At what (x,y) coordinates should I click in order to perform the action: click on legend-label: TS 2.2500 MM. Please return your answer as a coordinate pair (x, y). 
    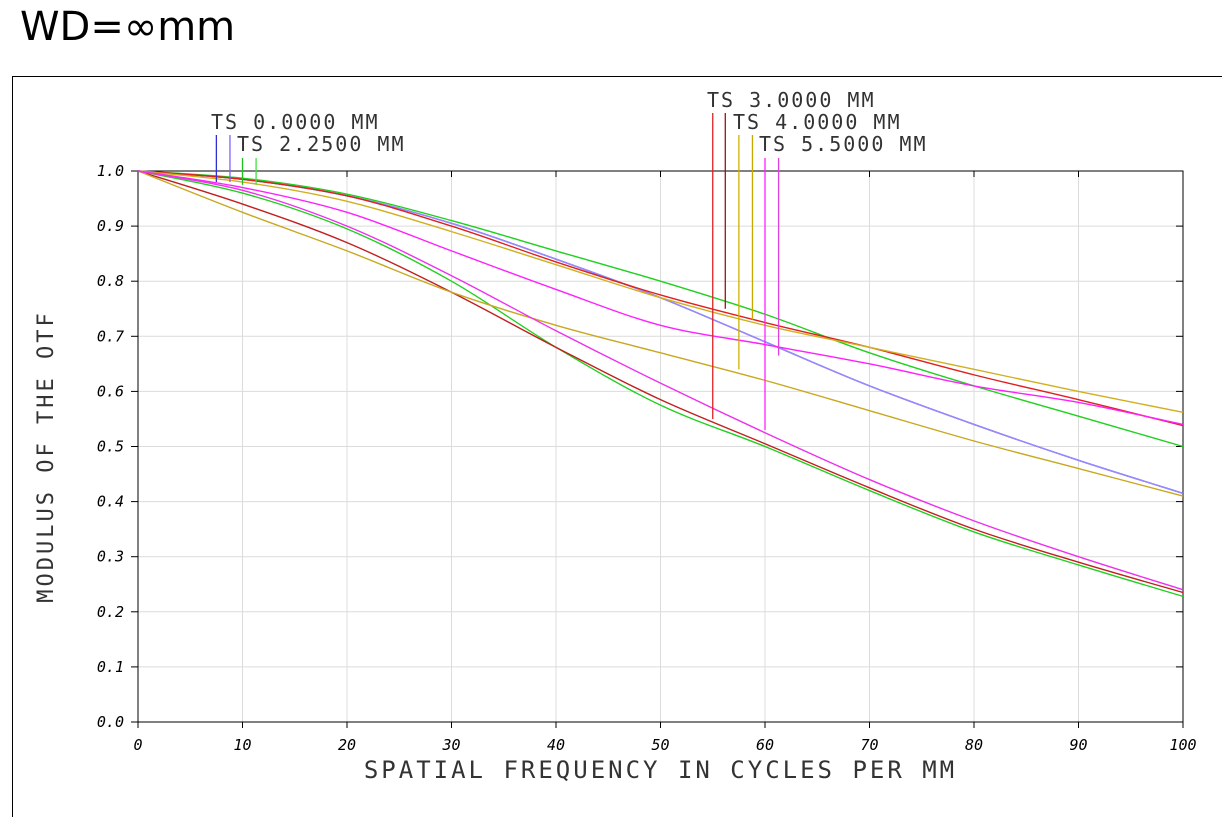
    Looking at the image, I should click on (321, 144).